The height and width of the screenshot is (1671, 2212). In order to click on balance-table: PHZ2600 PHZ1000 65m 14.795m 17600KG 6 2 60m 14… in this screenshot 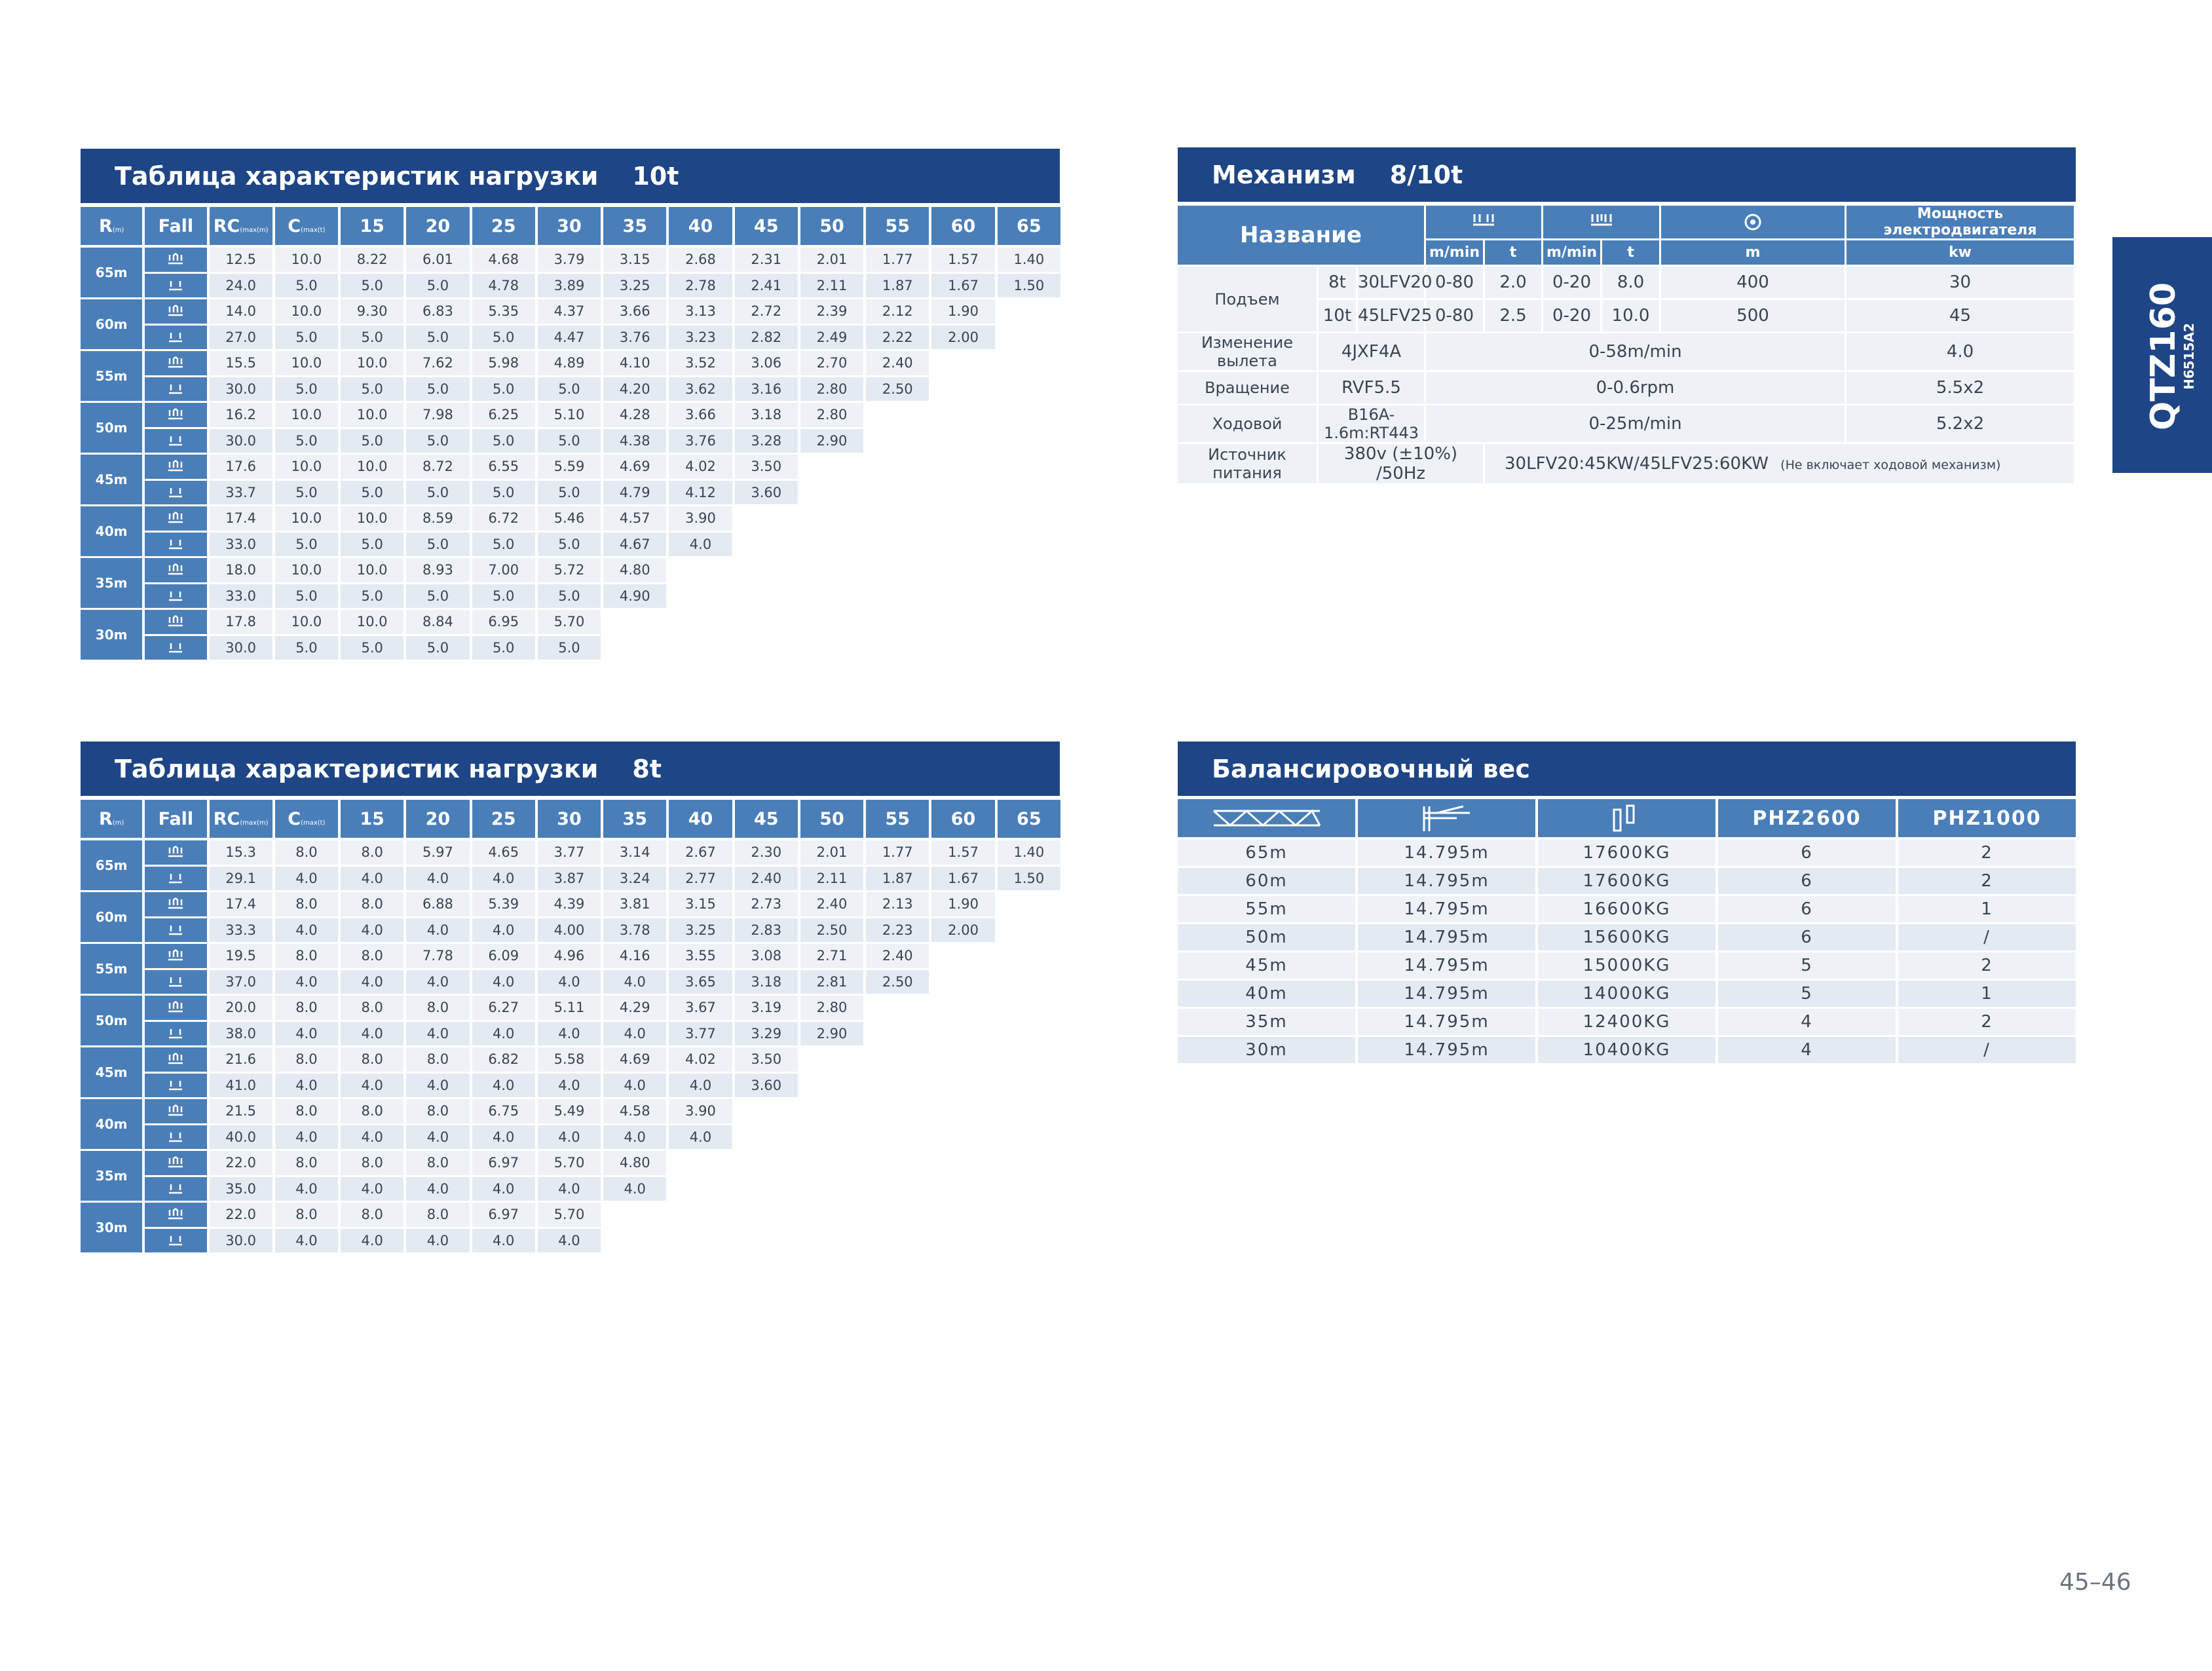, I will do `click(1628, 932)`.